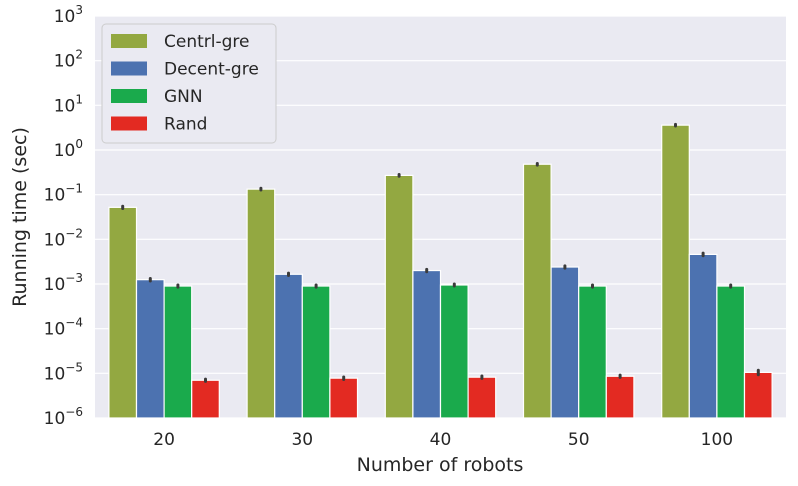  I want to click on y-tick-label: 10⁻⁶, so click(63, 417).